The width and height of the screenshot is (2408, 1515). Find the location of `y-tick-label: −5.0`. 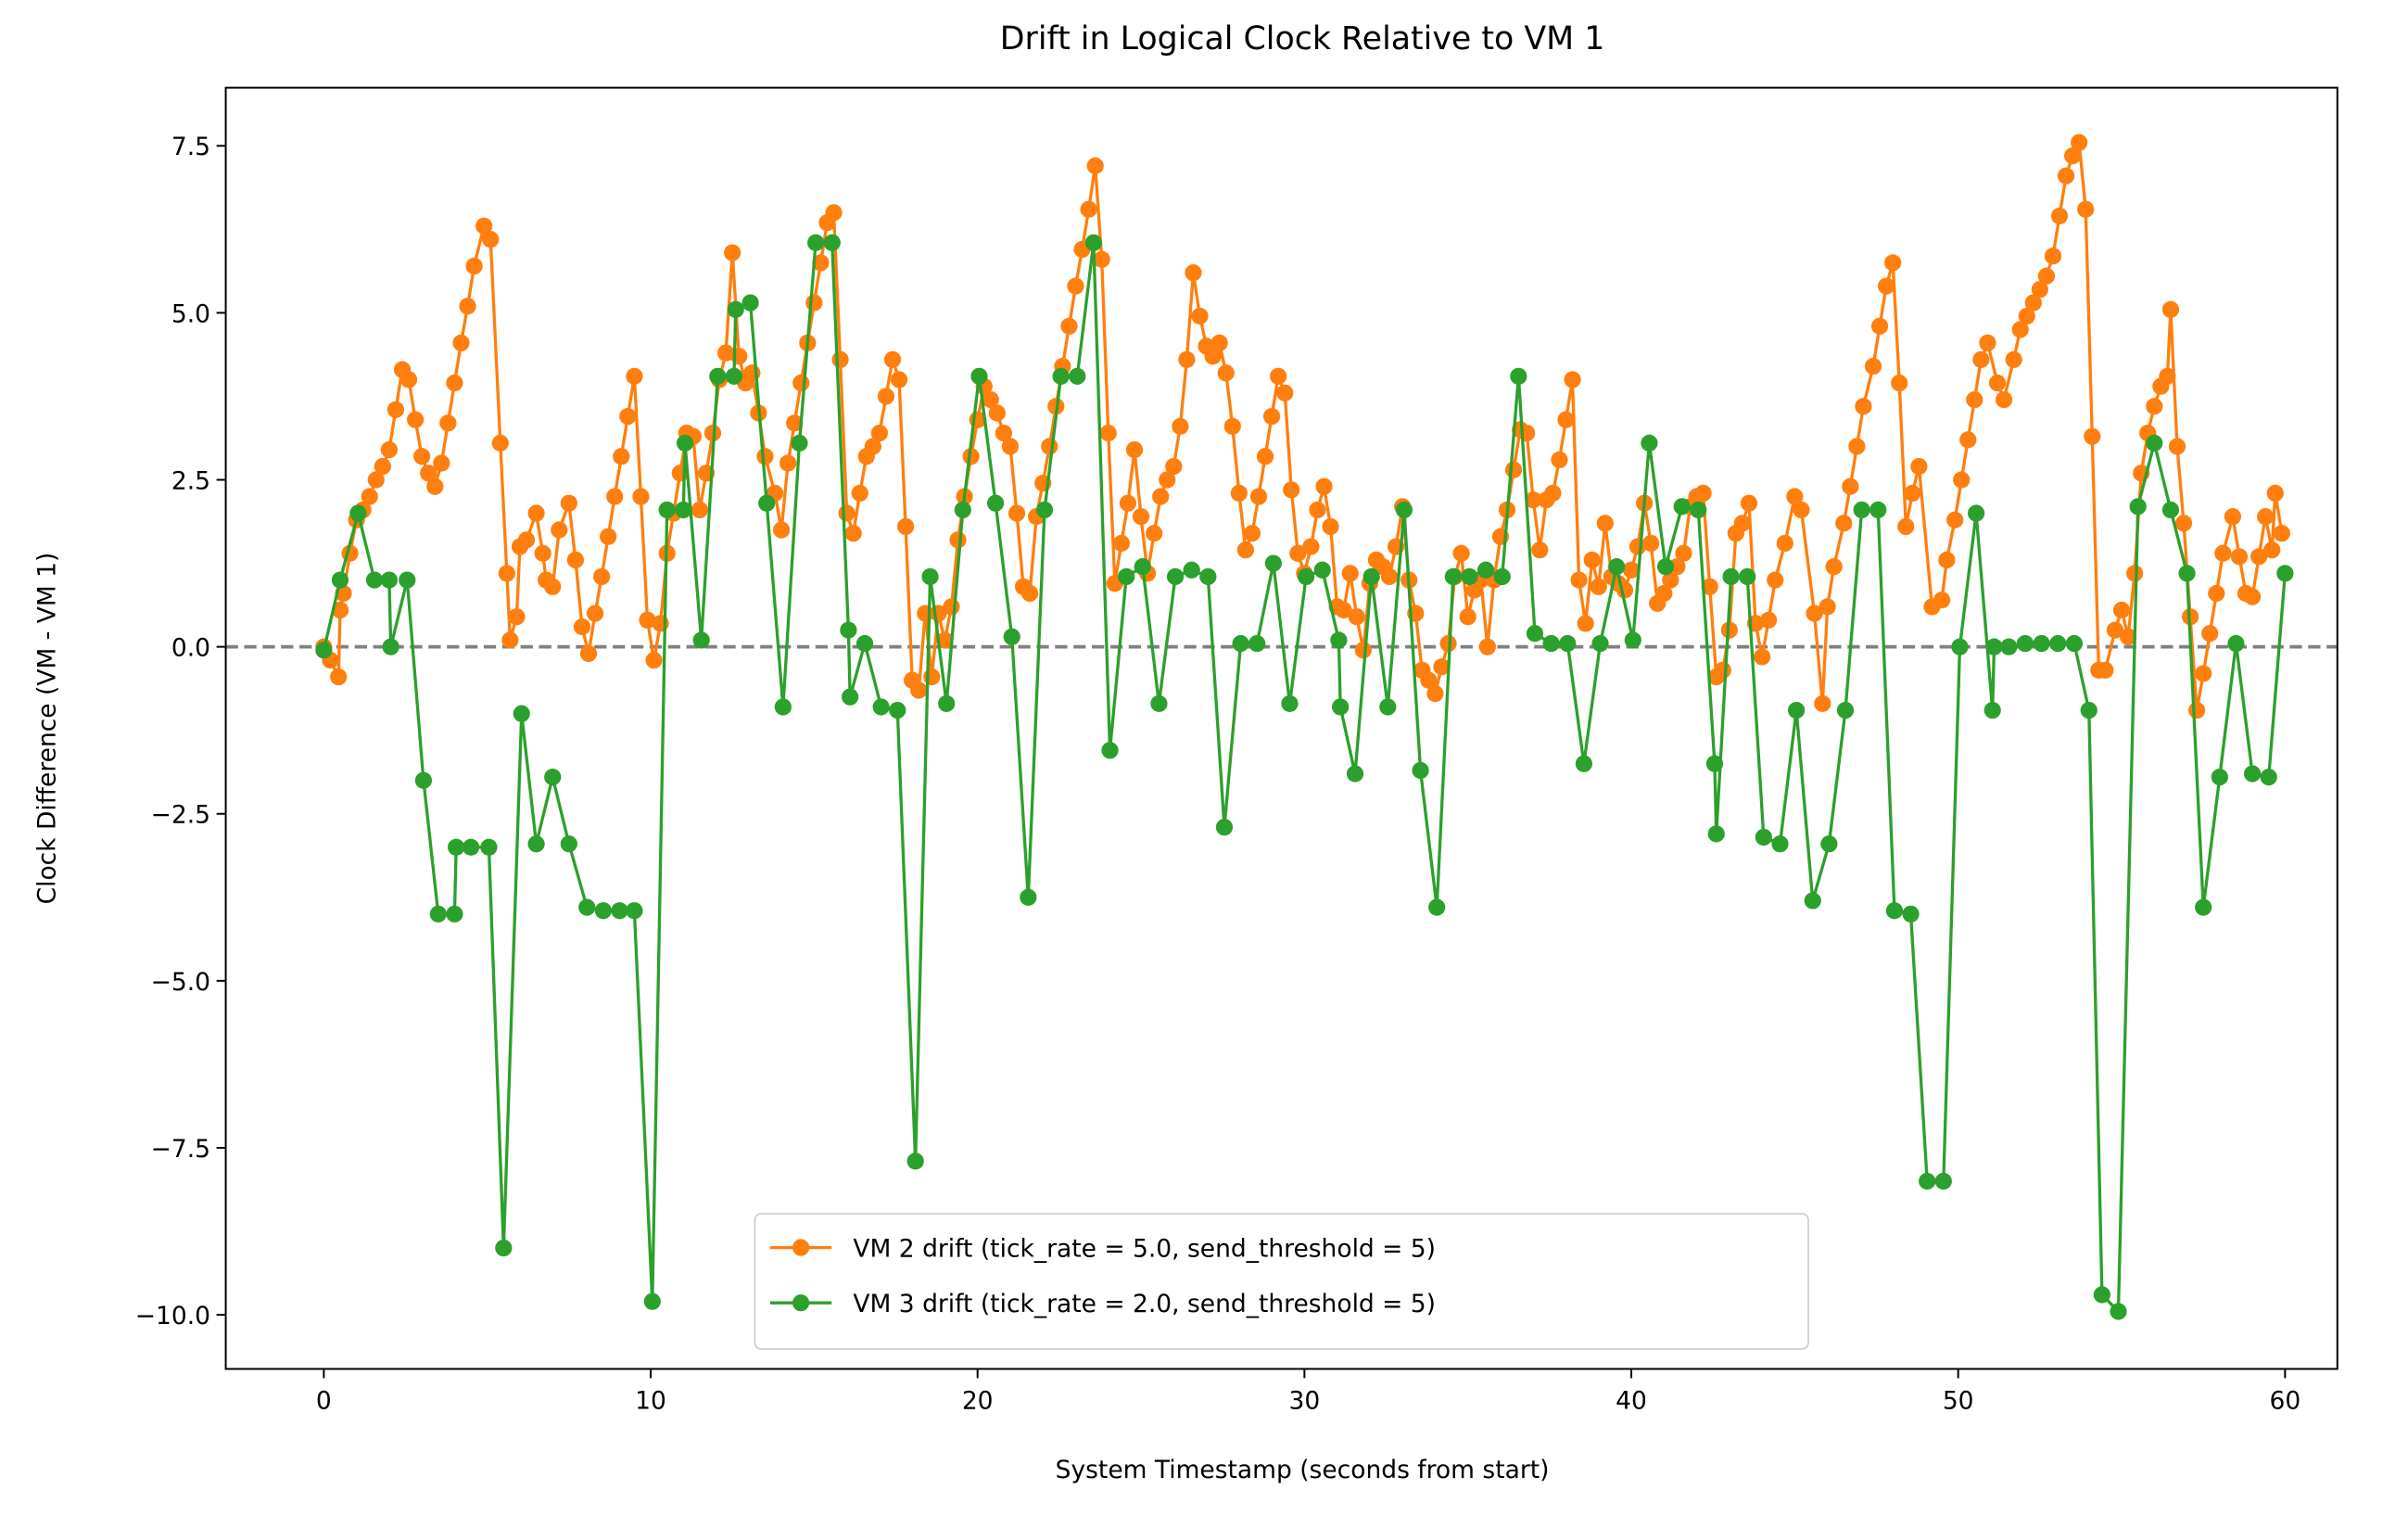

y-tick-label: −5.0 is located at coordinates (180, 982).